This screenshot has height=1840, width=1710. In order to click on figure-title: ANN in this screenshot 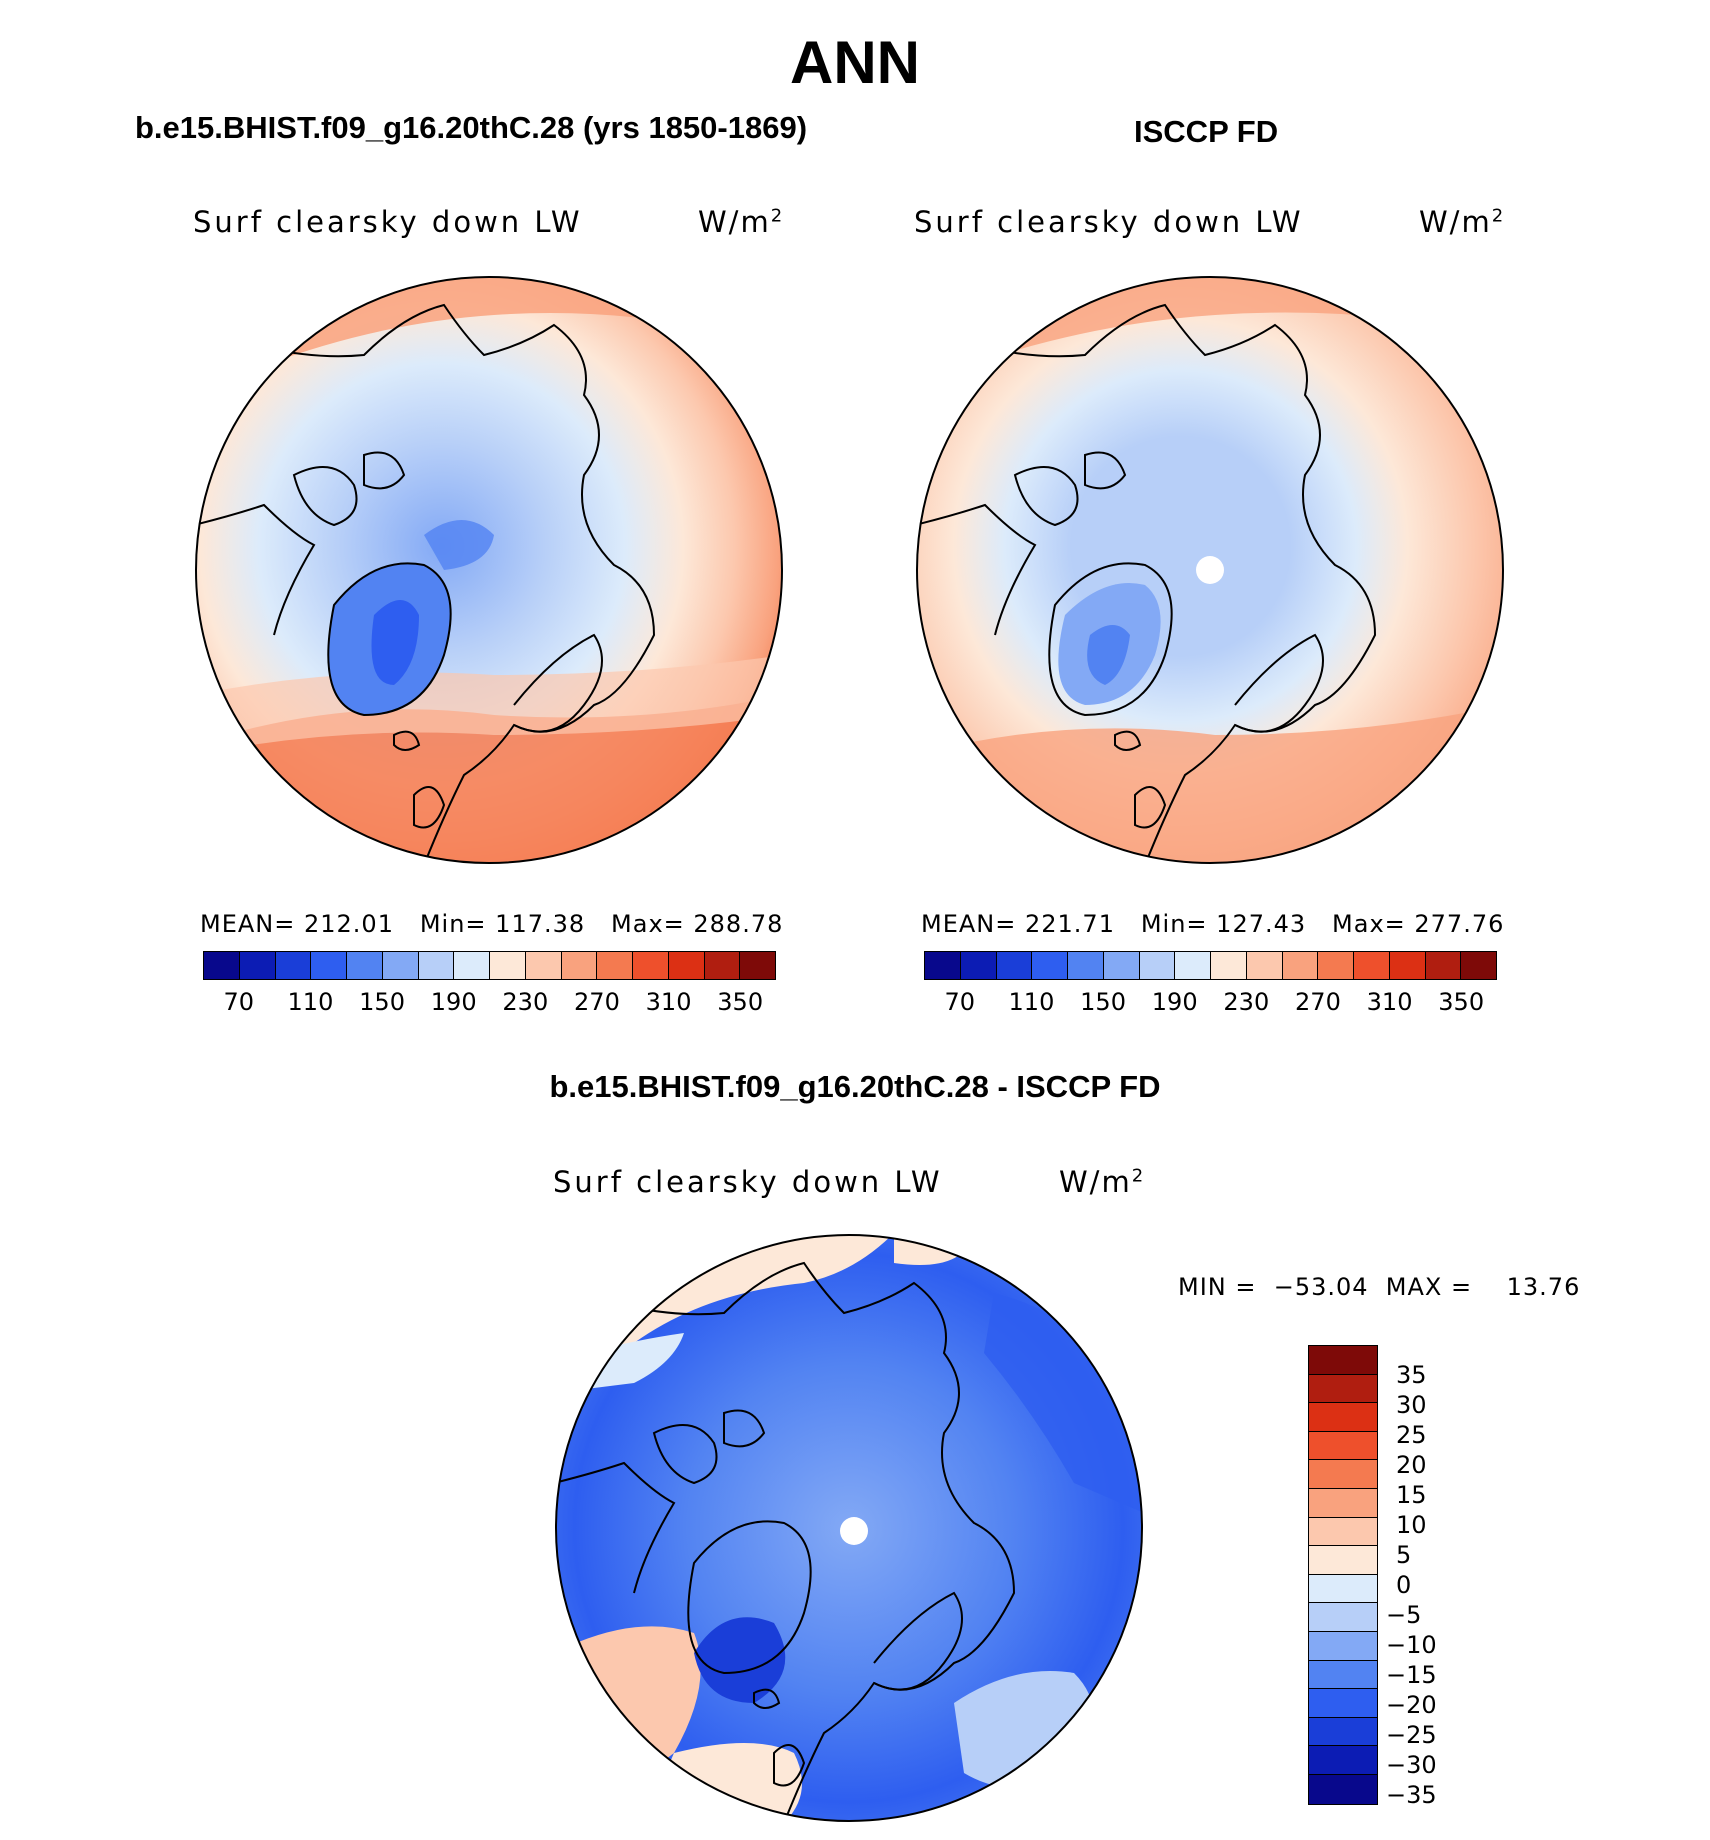, I will do `click(855, 62)`.